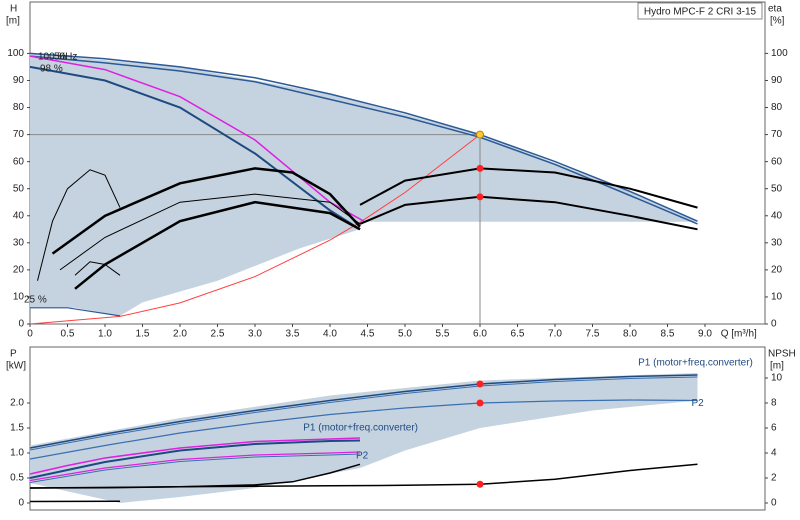 Image resolution: width=800 pixels, height=520 pixels. What do you see at coordinates (774, 478) in the screenshot?
I see `y2-tick-label: 2` at bounding box center [774, 478].